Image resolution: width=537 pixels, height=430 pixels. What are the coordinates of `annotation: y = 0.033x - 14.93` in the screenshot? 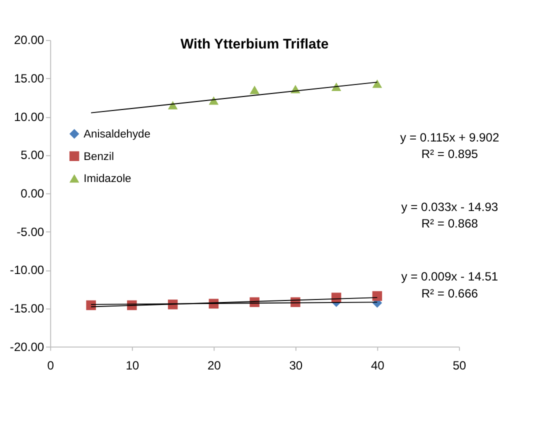 It's located at (449, 207).